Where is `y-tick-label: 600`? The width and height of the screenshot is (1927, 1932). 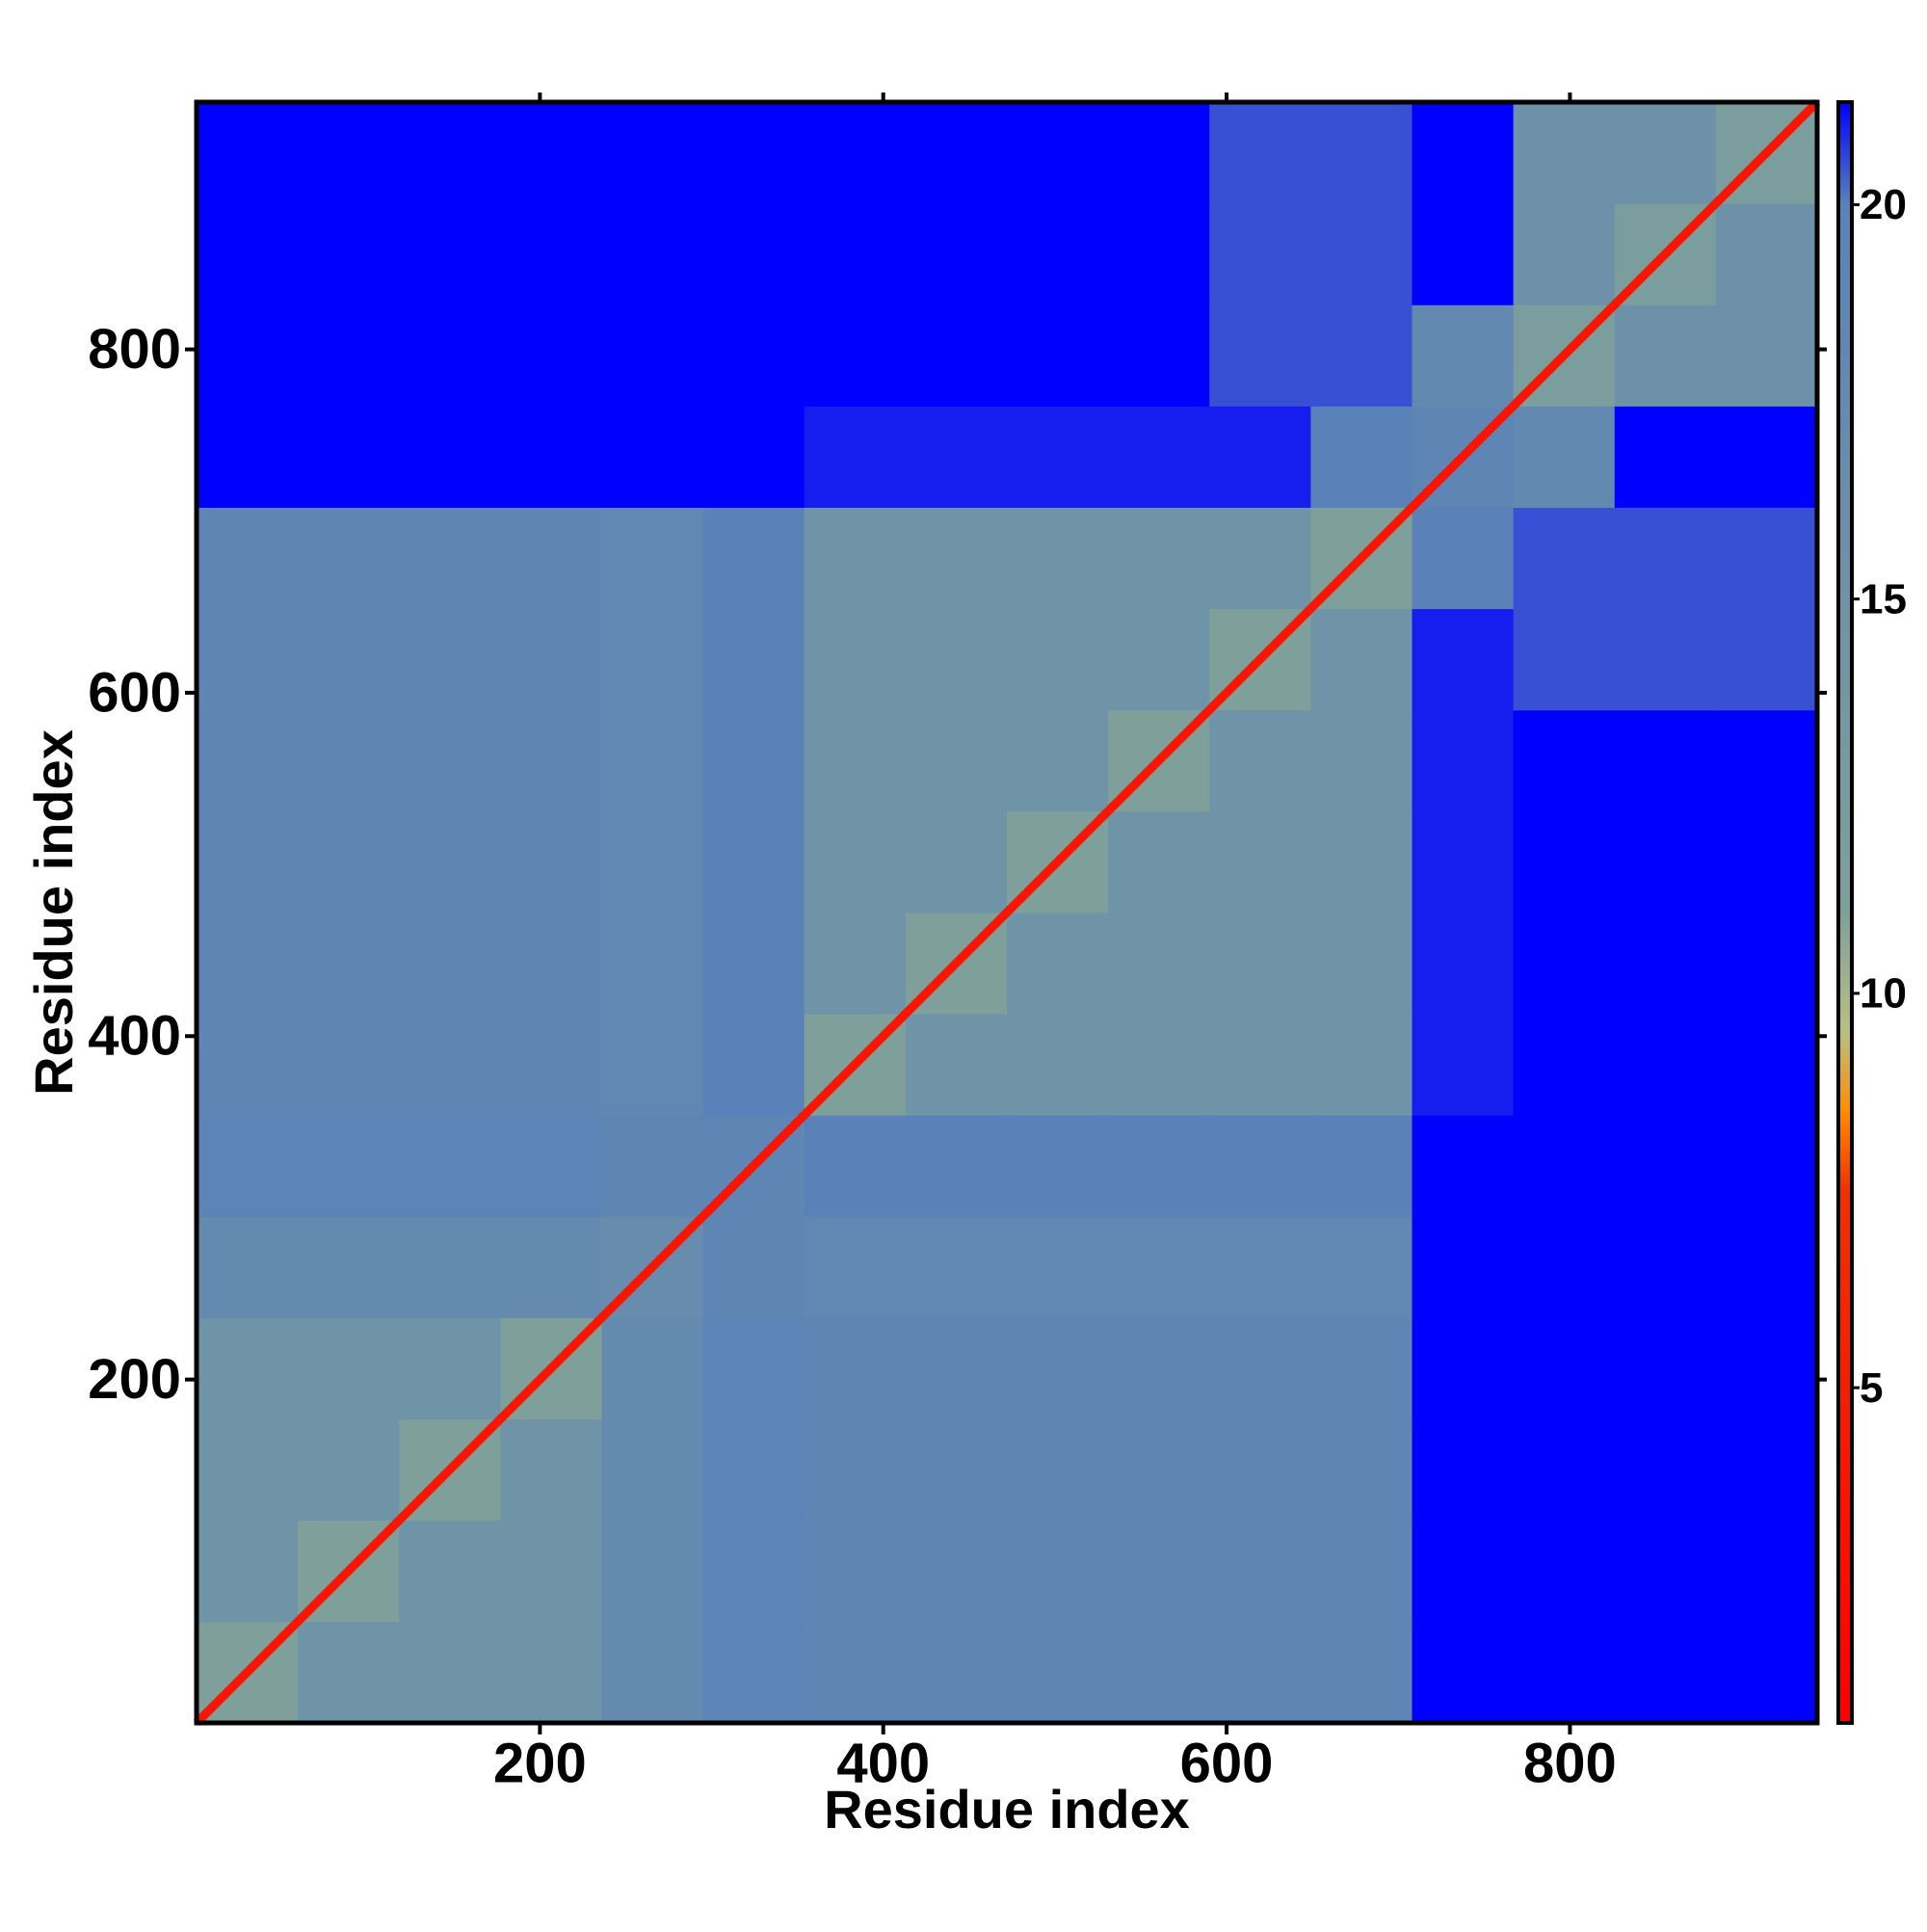 y-tick-label: 600 is located at coordinates (134, 692).